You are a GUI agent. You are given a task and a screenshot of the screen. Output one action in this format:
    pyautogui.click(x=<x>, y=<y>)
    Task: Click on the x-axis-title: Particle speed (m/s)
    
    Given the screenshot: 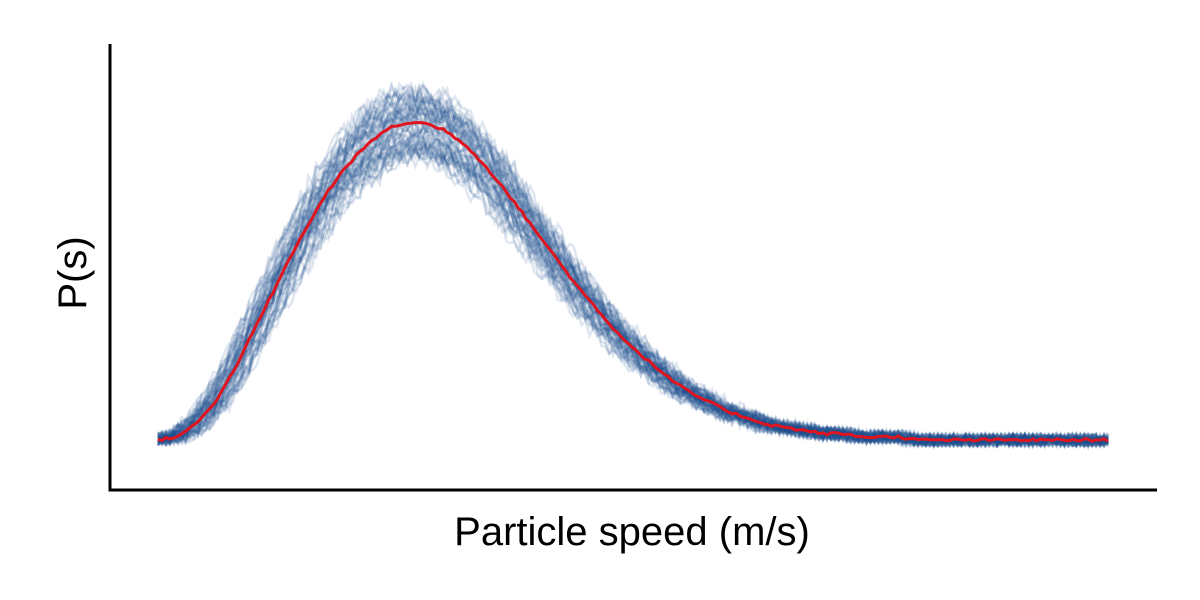 What is the action you would take?
    pyautogui.click(x=632, y=532)
    